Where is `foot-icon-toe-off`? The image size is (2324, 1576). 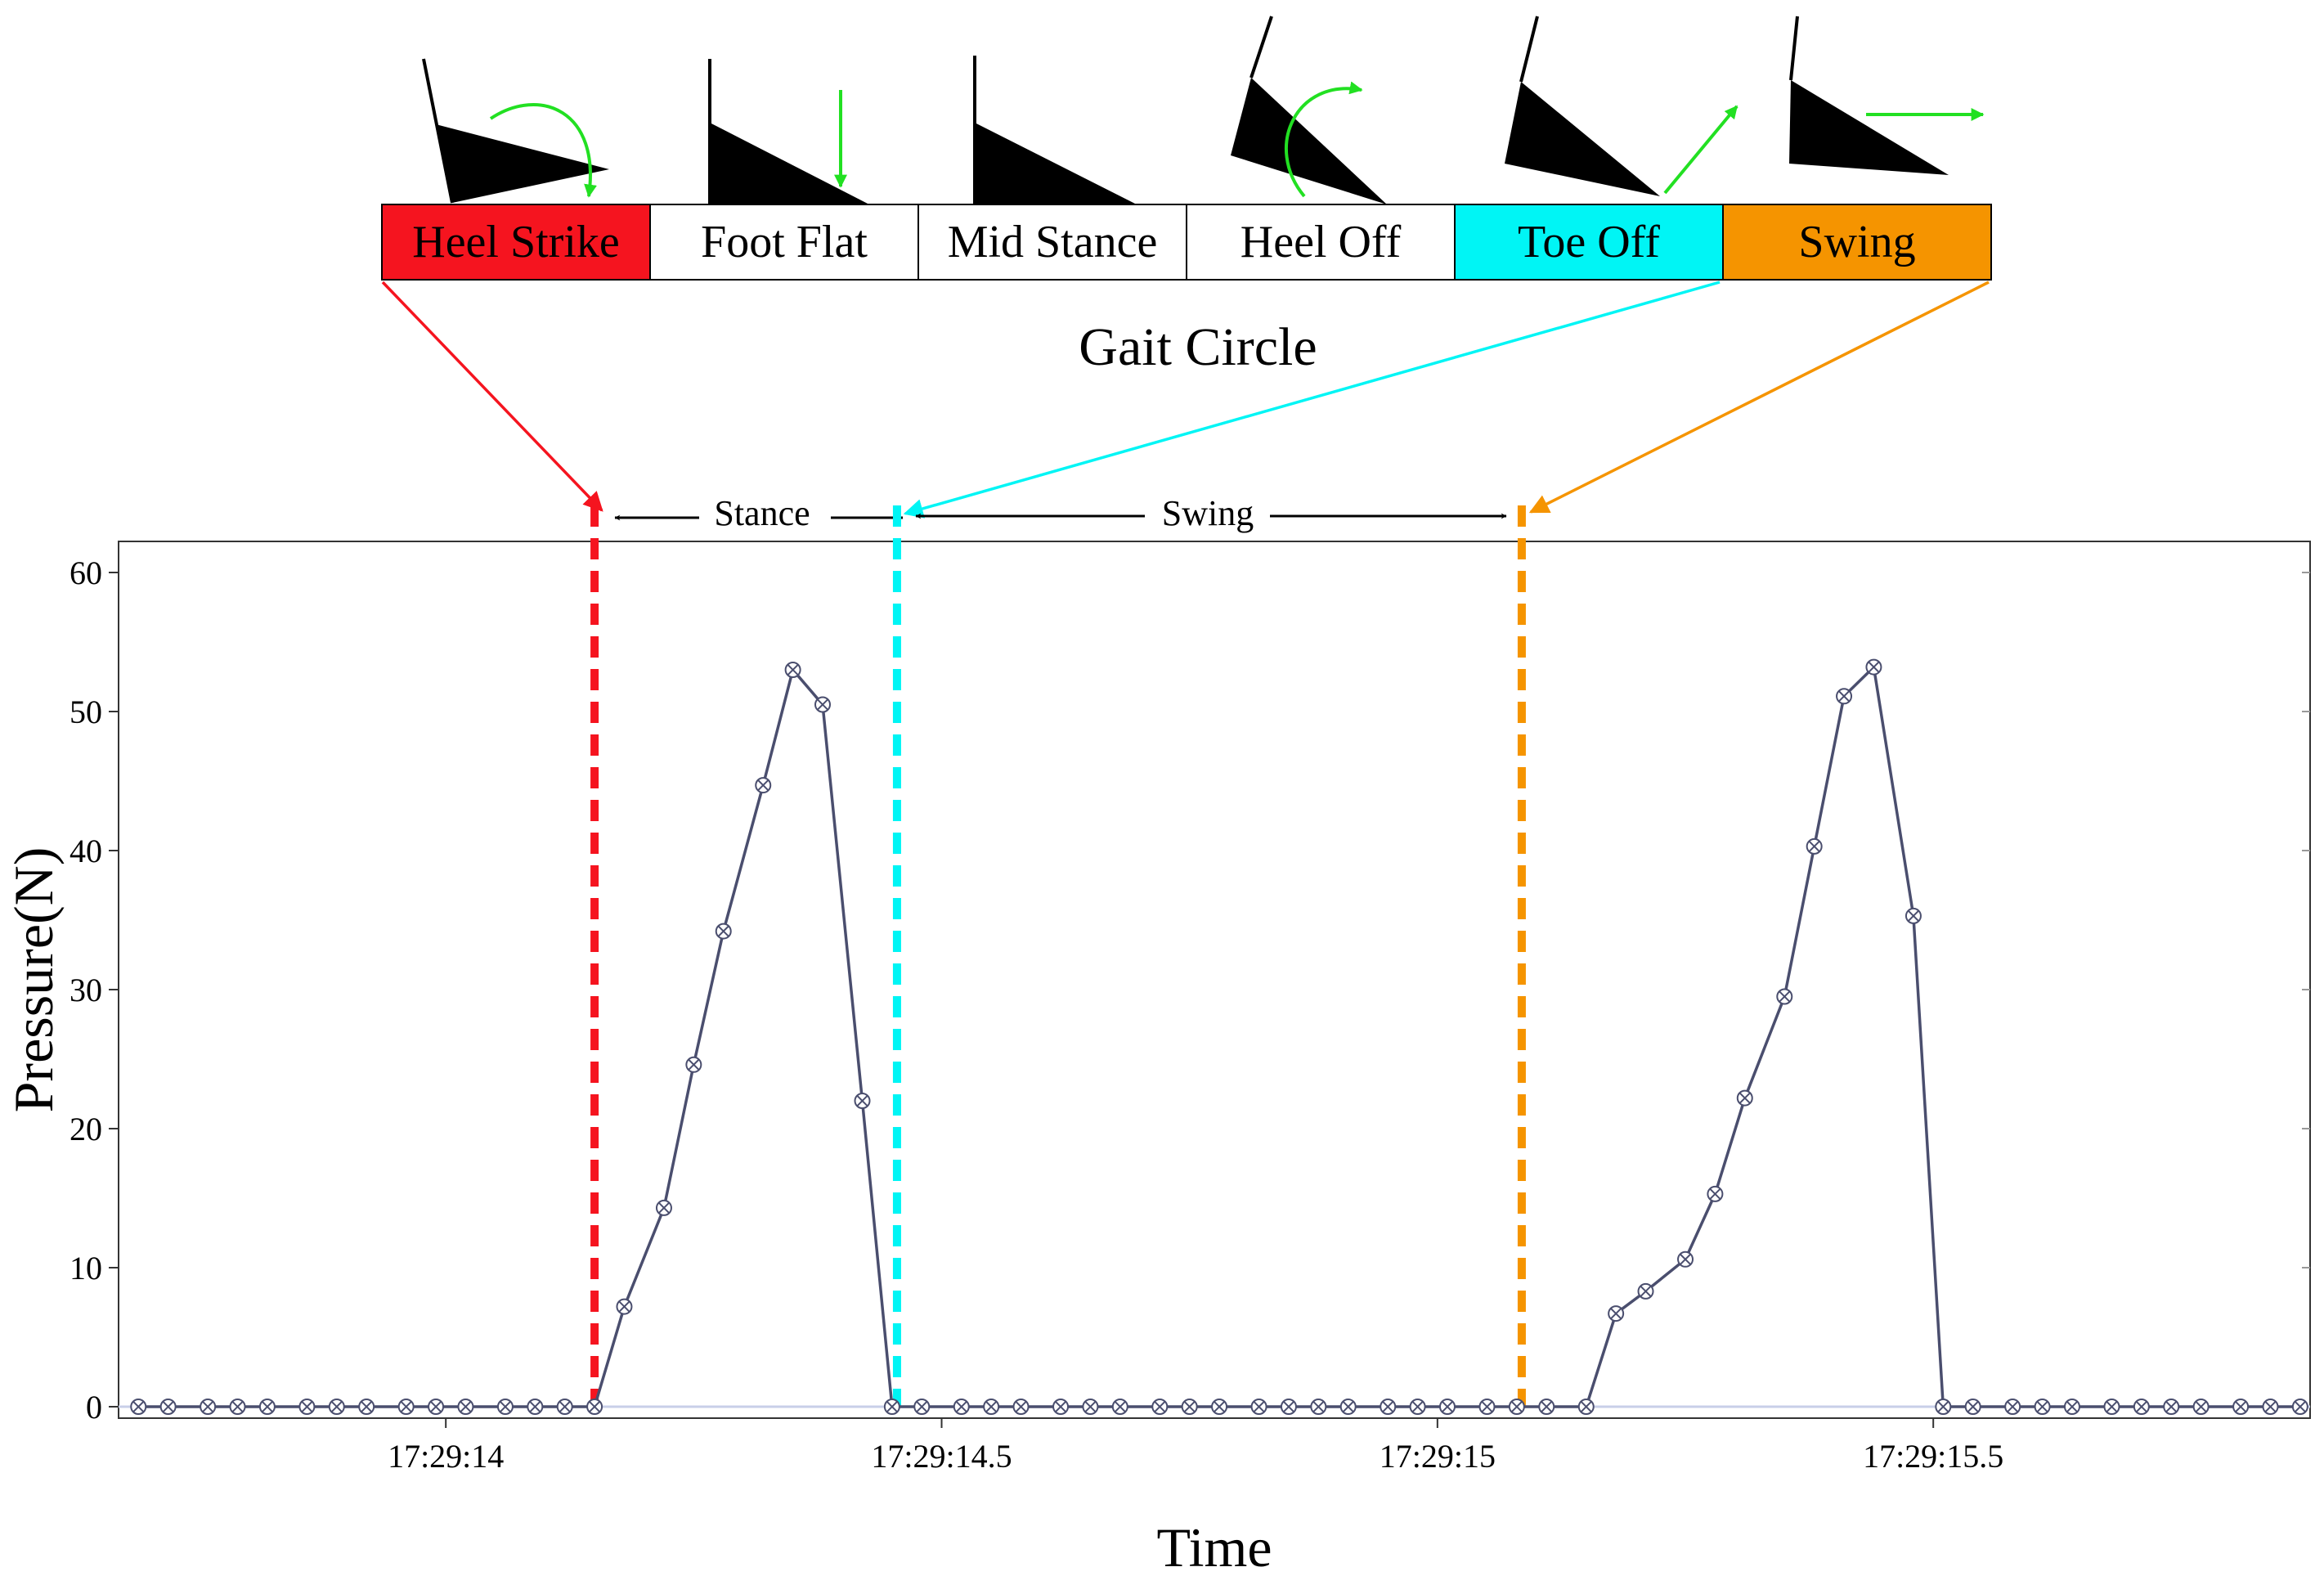
foot-icon-toe-off is located at coordinates (1622, 106).